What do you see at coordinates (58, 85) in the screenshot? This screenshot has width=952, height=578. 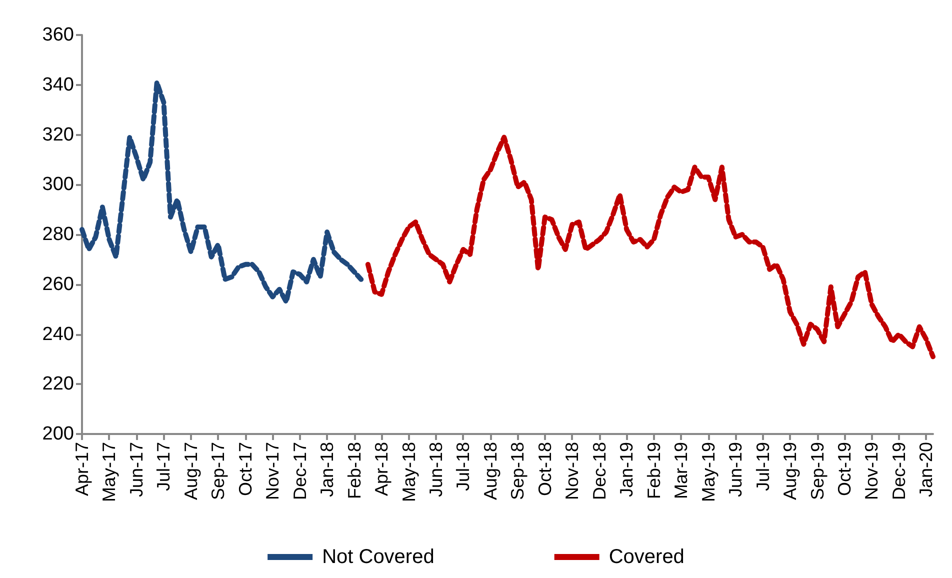 I see `y-tick-label: 340` at bounding box center [58, 85].